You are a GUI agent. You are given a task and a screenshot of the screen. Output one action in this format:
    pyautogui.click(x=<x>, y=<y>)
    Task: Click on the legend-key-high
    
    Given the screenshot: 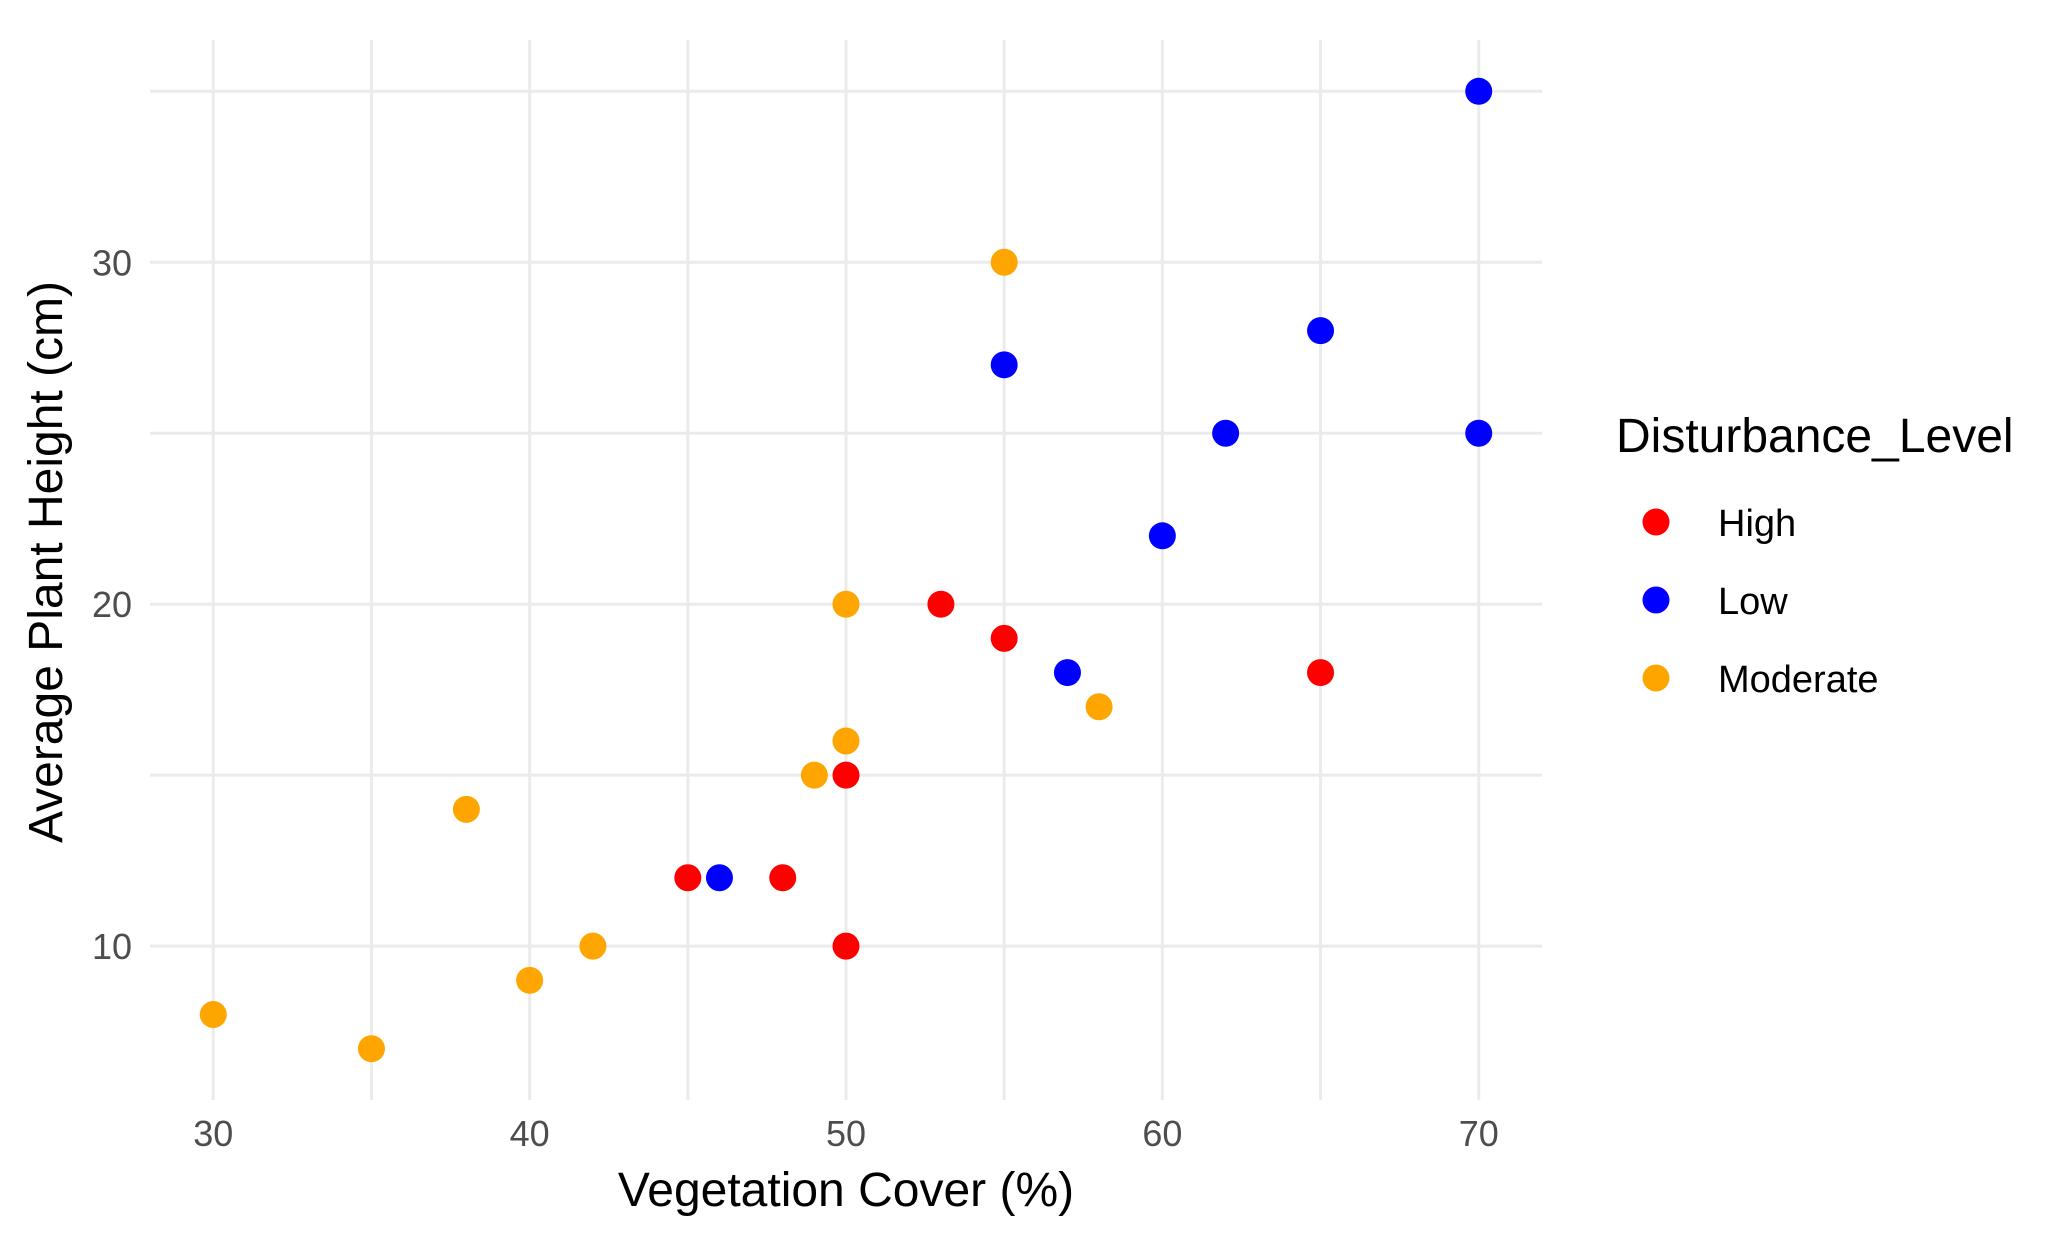 What is the action you would take?
    pyautogui.click(x=1656, y=522)
    